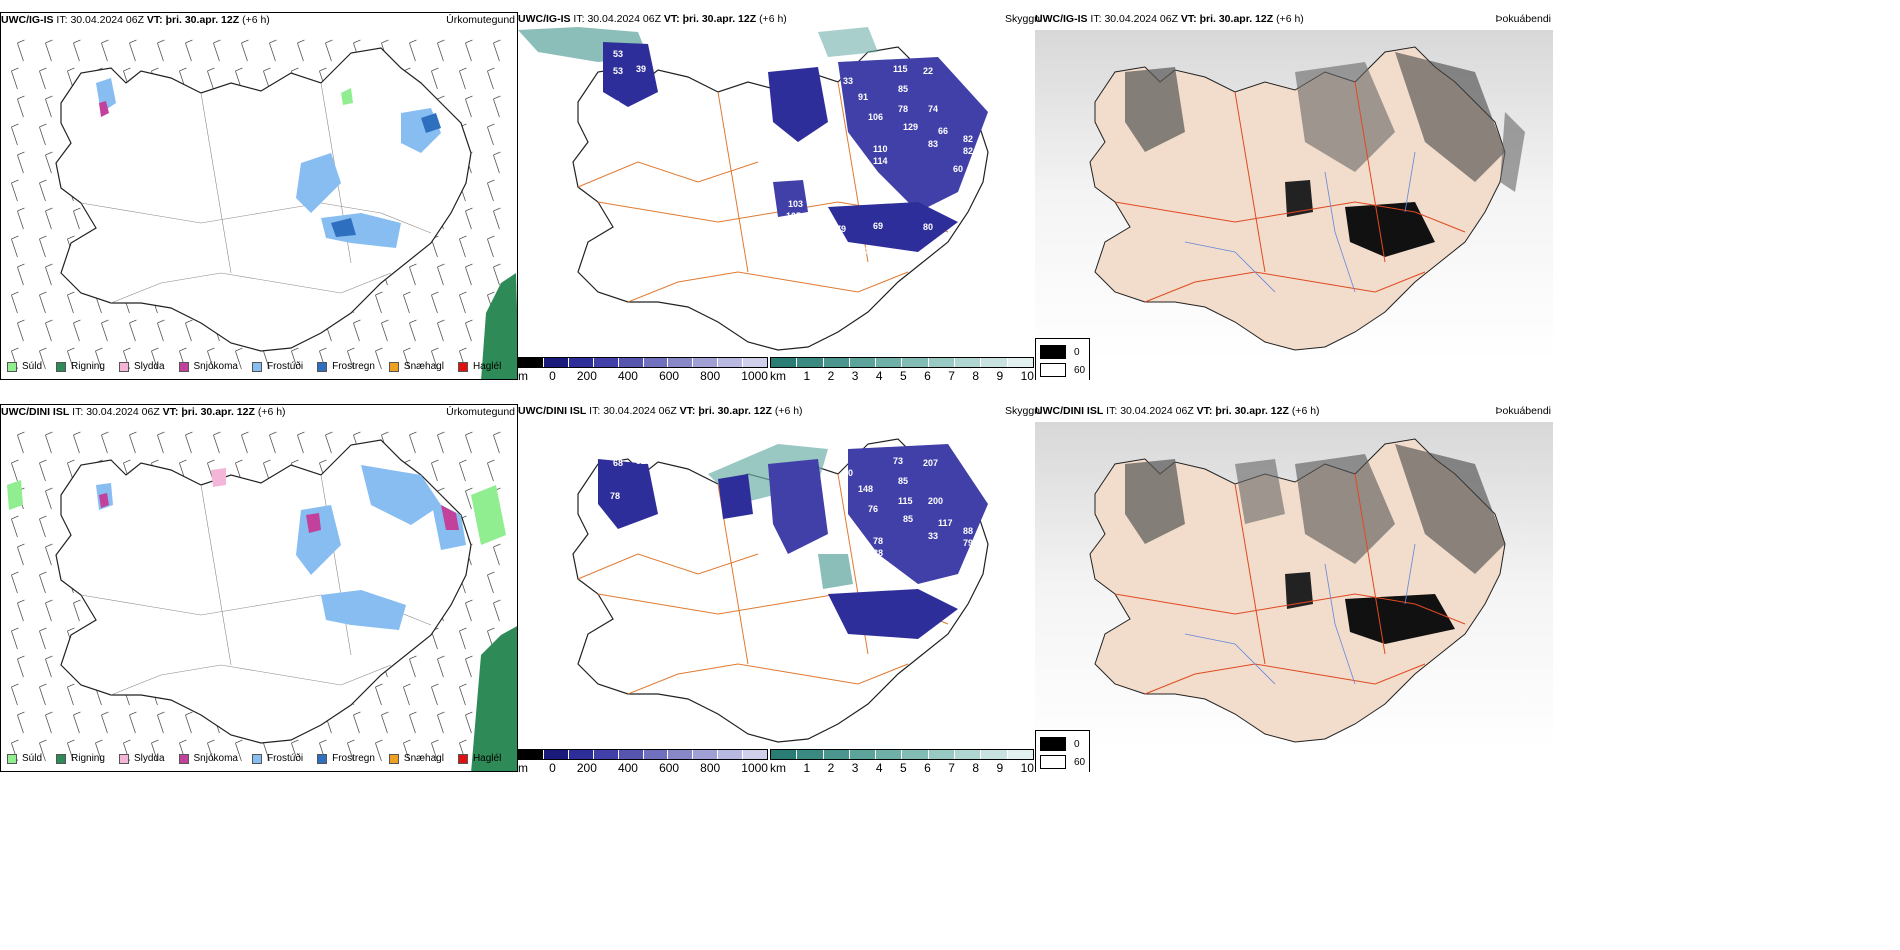 The image size is (1900, 950). What do you see at coordinates (878, 553) in the screenshot?
I see `visibility-value-label: 88` at bounding box center [878, 553].